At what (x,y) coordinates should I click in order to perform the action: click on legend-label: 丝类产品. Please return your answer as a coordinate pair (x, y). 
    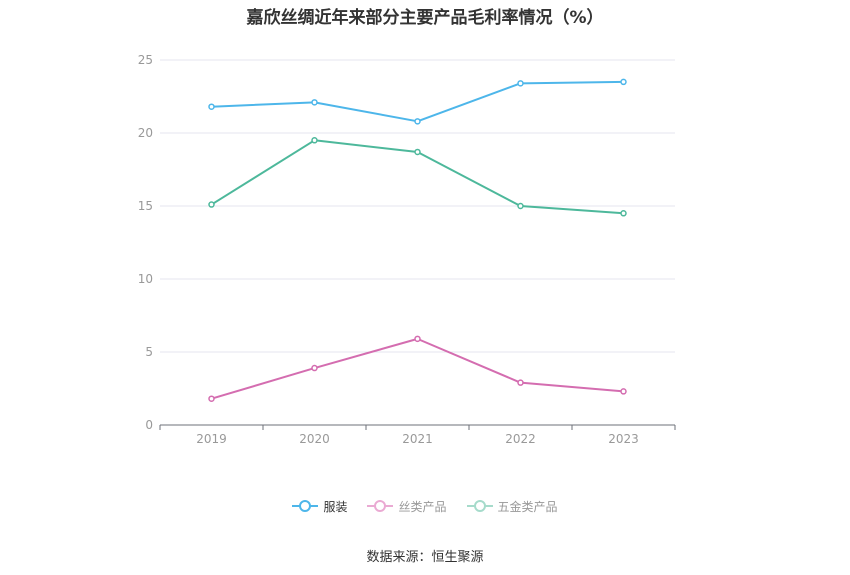
    Looking at the image, I should click on (422, 506).